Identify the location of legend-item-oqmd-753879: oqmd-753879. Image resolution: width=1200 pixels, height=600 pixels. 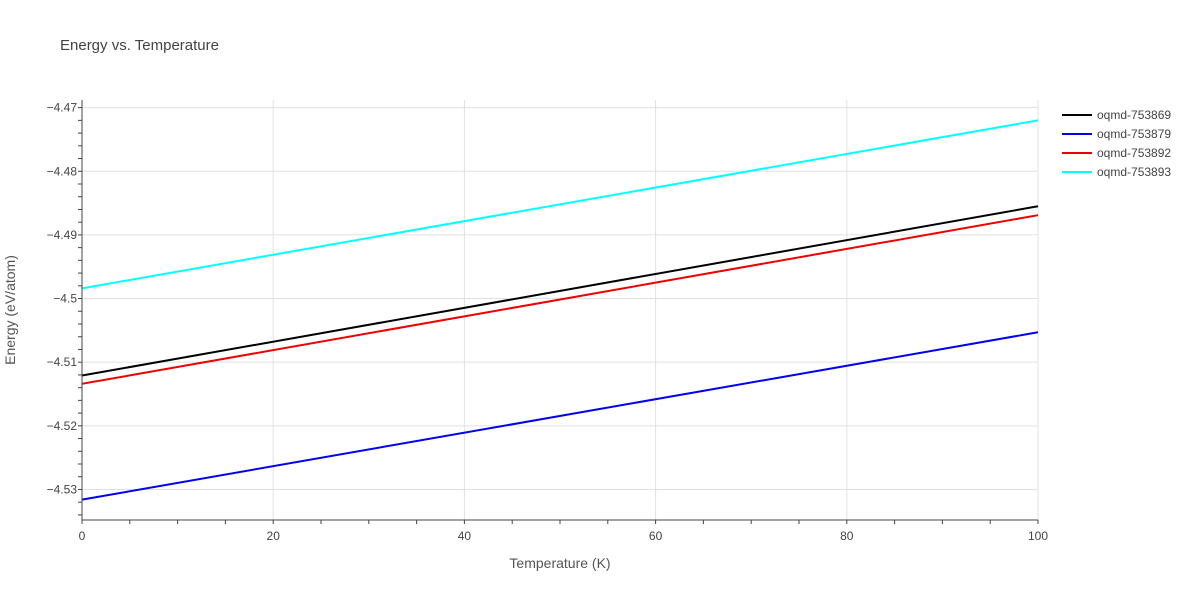
(1116, 134).